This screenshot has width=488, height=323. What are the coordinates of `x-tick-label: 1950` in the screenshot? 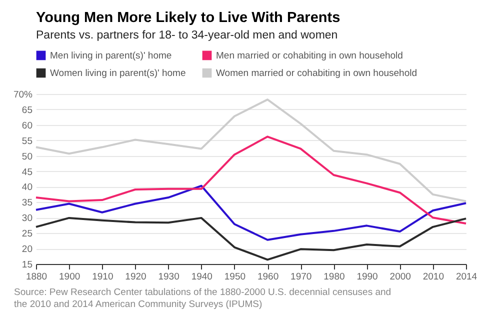 It's located at (235, 277).